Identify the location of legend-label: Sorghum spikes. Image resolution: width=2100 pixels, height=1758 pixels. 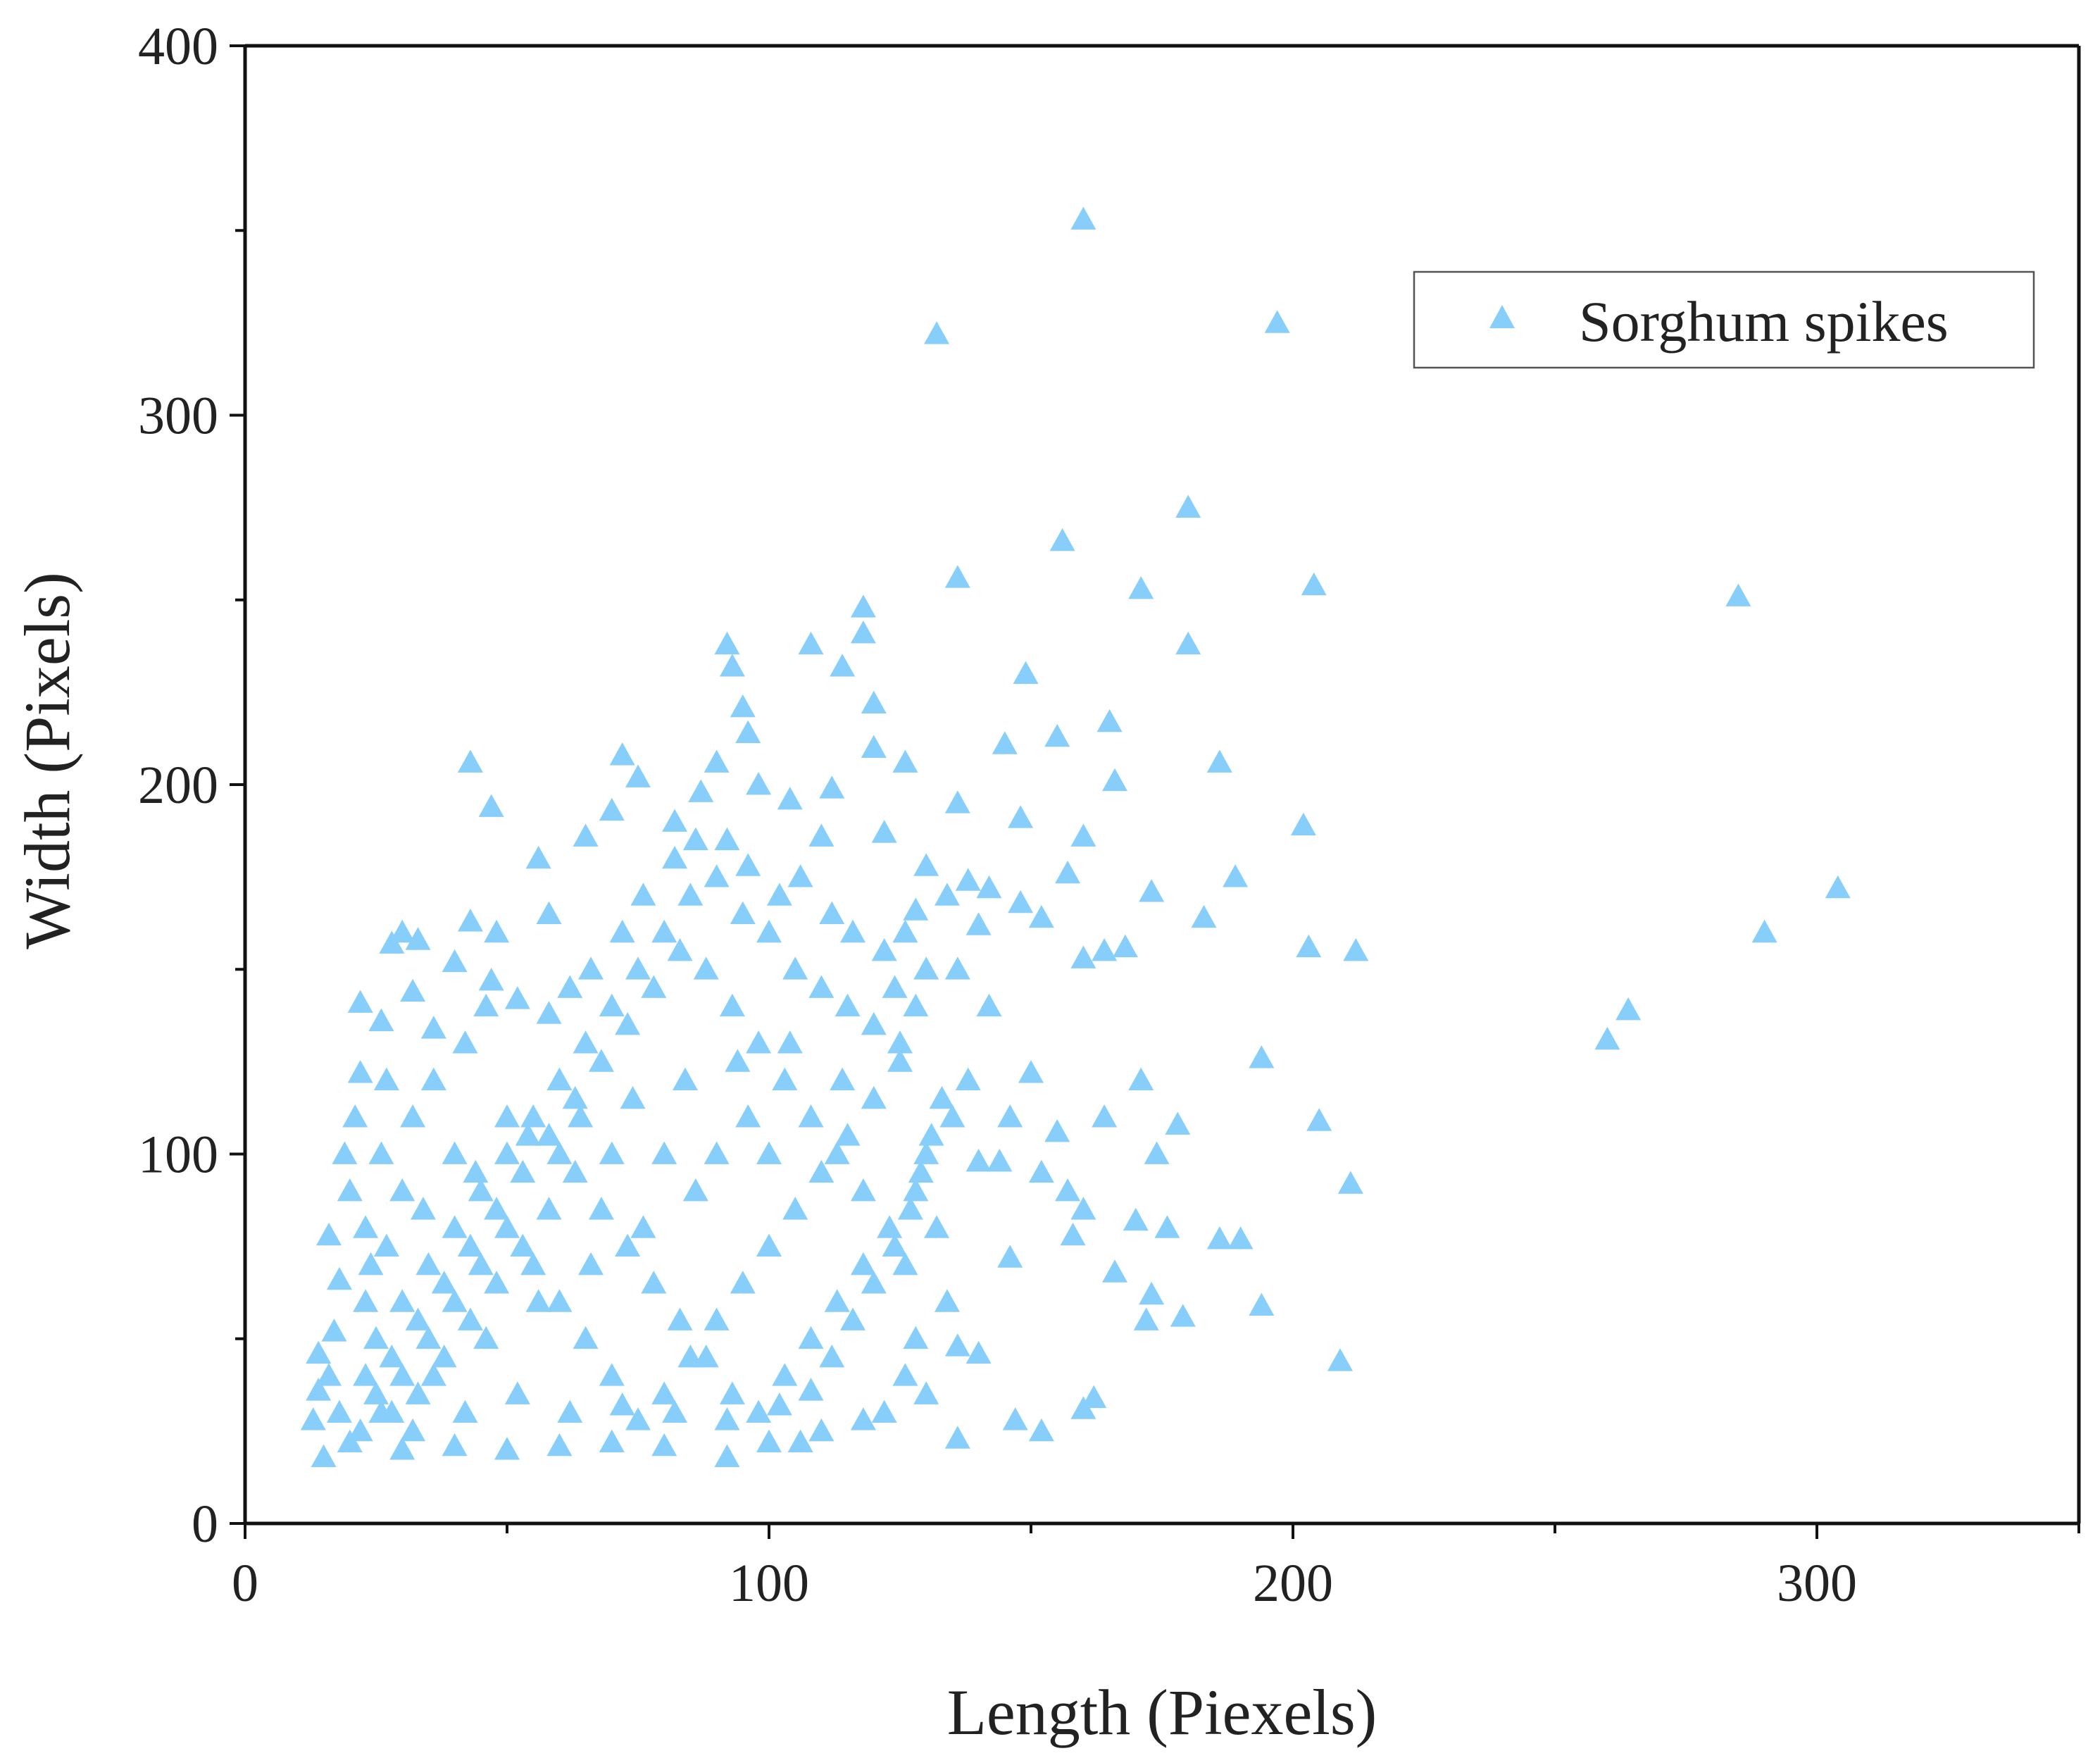
(1764, 322).